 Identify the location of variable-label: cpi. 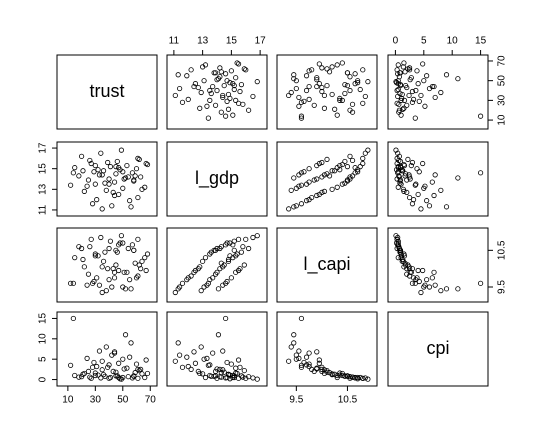
(437, 348).